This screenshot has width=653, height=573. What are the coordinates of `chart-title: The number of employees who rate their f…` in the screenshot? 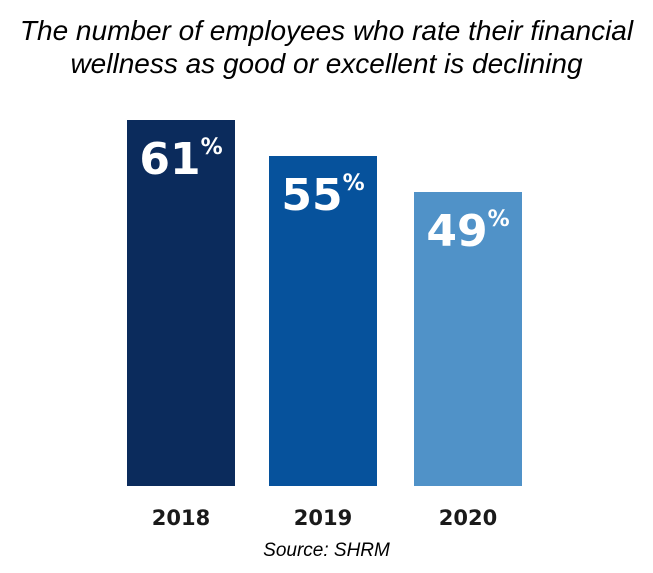 It's located at (326, 47).